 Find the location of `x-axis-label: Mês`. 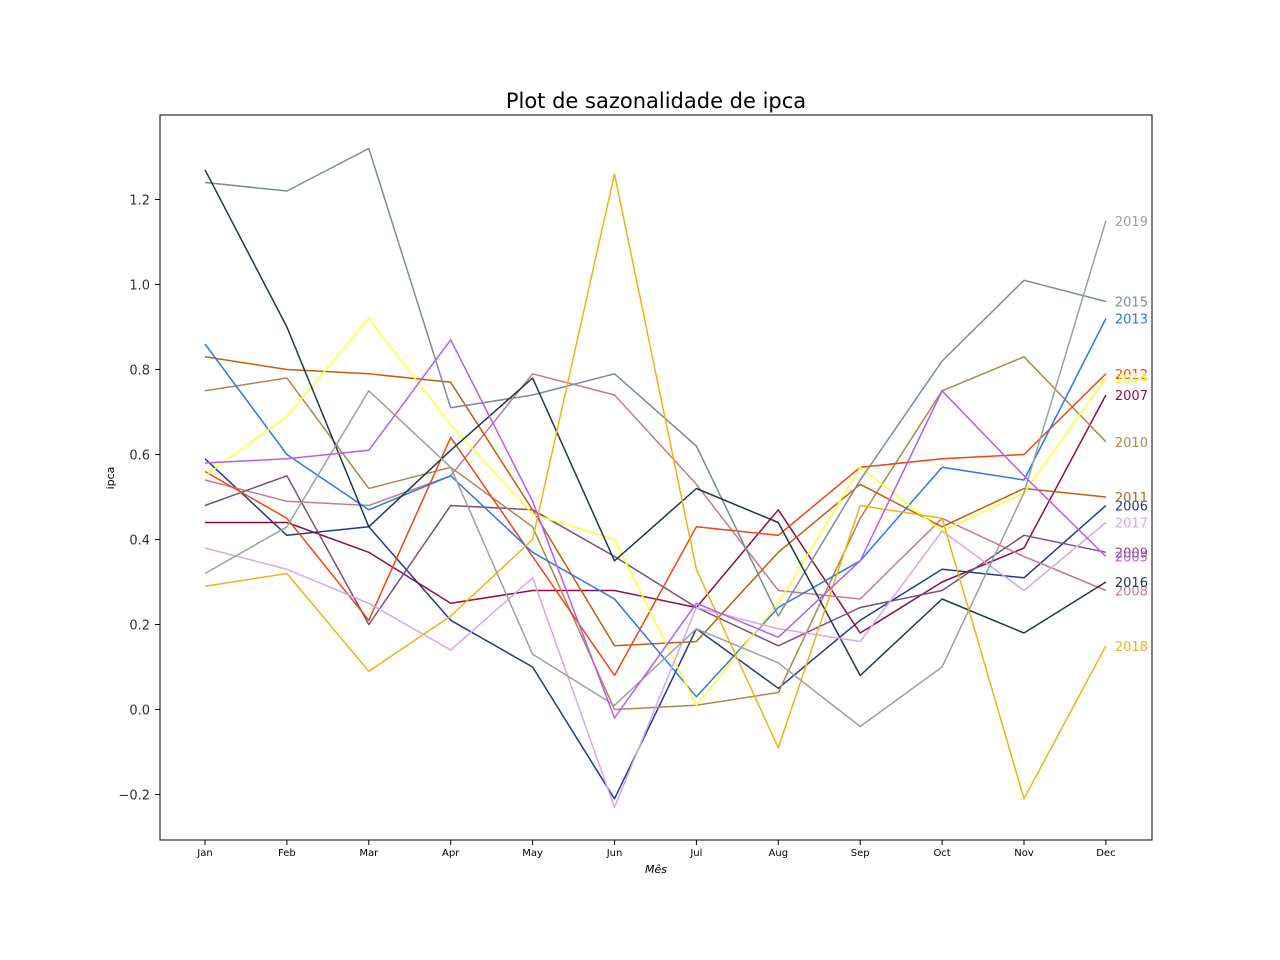

x-axis-label: Mês is located at coordinates (656, 869).